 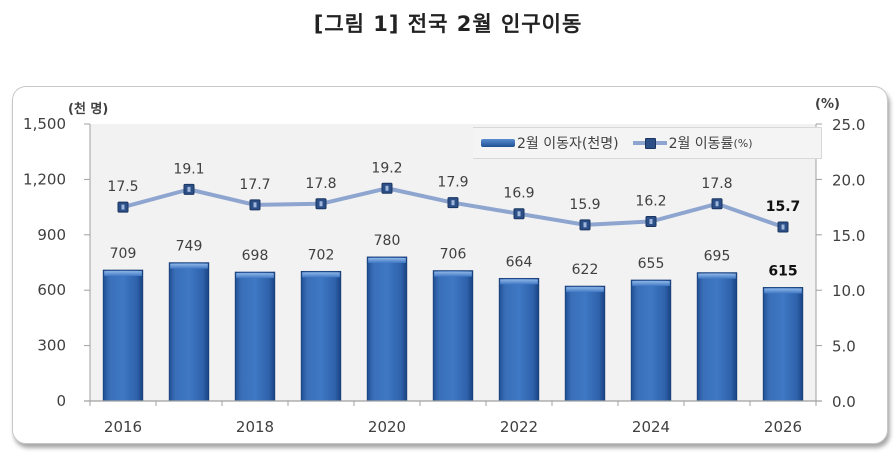 What do you see at coordinates (254, 185) in the screenshot?
I see `line-value-label: 17.7` at bounding box center [254, 185].